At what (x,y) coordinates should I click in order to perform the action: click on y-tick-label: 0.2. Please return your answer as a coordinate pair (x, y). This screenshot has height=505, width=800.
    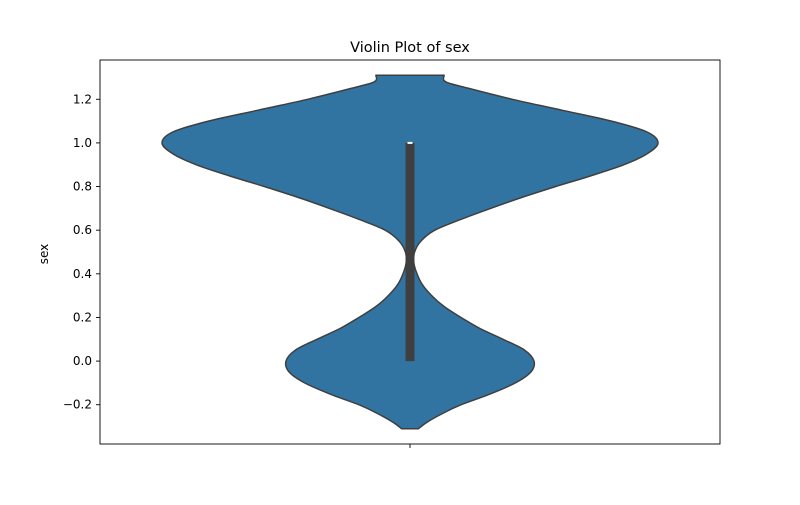
    Looking at the image, I should click on (82, 317).